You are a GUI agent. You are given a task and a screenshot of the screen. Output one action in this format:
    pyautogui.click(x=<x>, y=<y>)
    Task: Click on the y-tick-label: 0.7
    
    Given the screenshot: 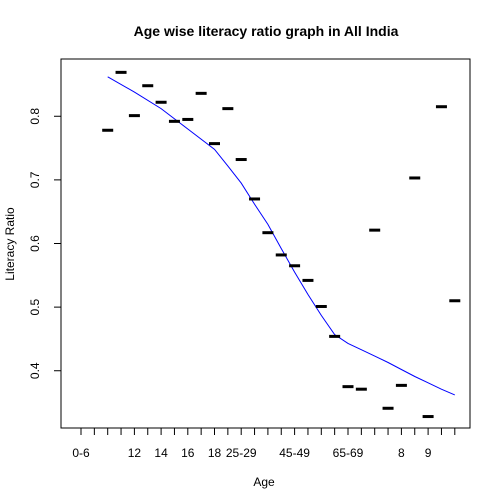 What is the action you would take?
    pyautogui.click(x=35, y=179)
    